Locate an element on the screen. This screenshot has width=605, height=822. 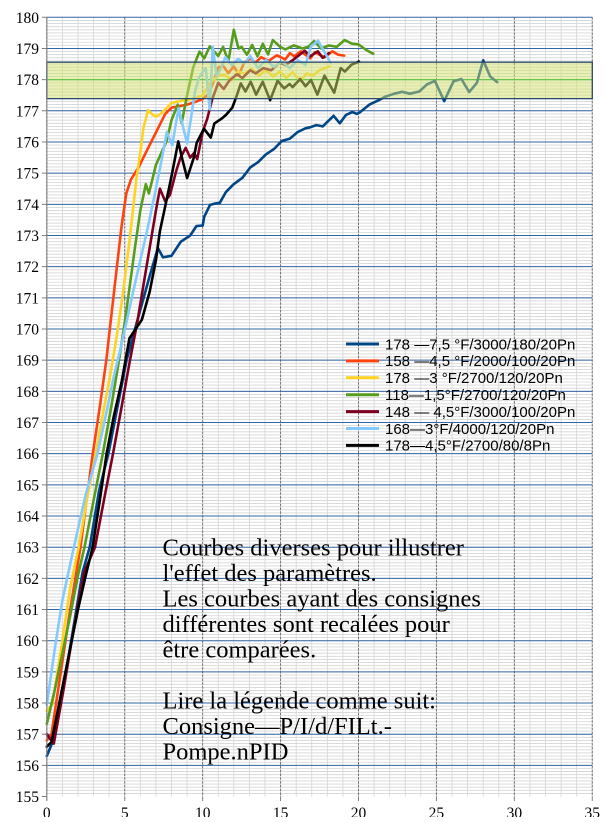
svg-text: Lire la légende comme suit: is located at coordinates (299, 701).